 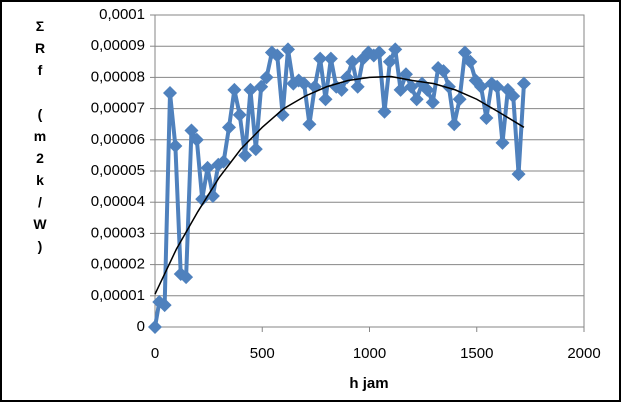 I want to click on y-tick-label: 0, so click(x=141, y=326).